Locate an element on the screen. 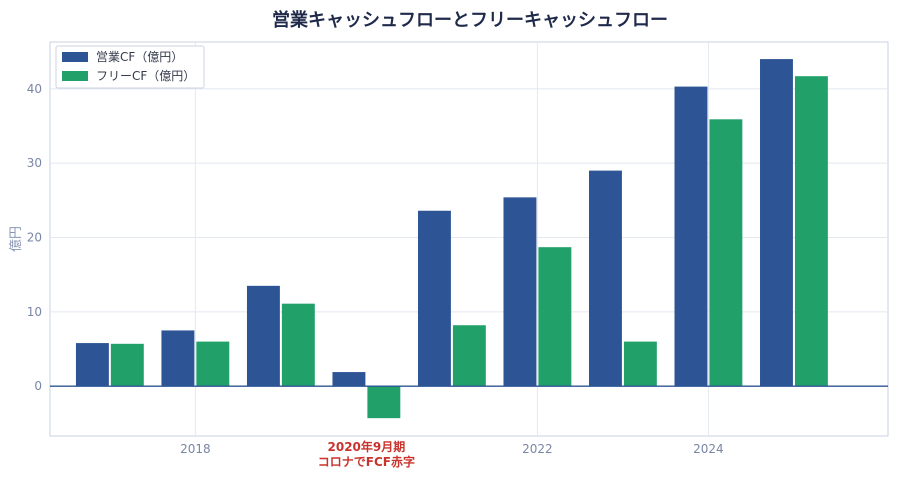 The width and height of the screenshot is (900, 480). legend-swatch-free-cf is located at coordinates (75, 76).